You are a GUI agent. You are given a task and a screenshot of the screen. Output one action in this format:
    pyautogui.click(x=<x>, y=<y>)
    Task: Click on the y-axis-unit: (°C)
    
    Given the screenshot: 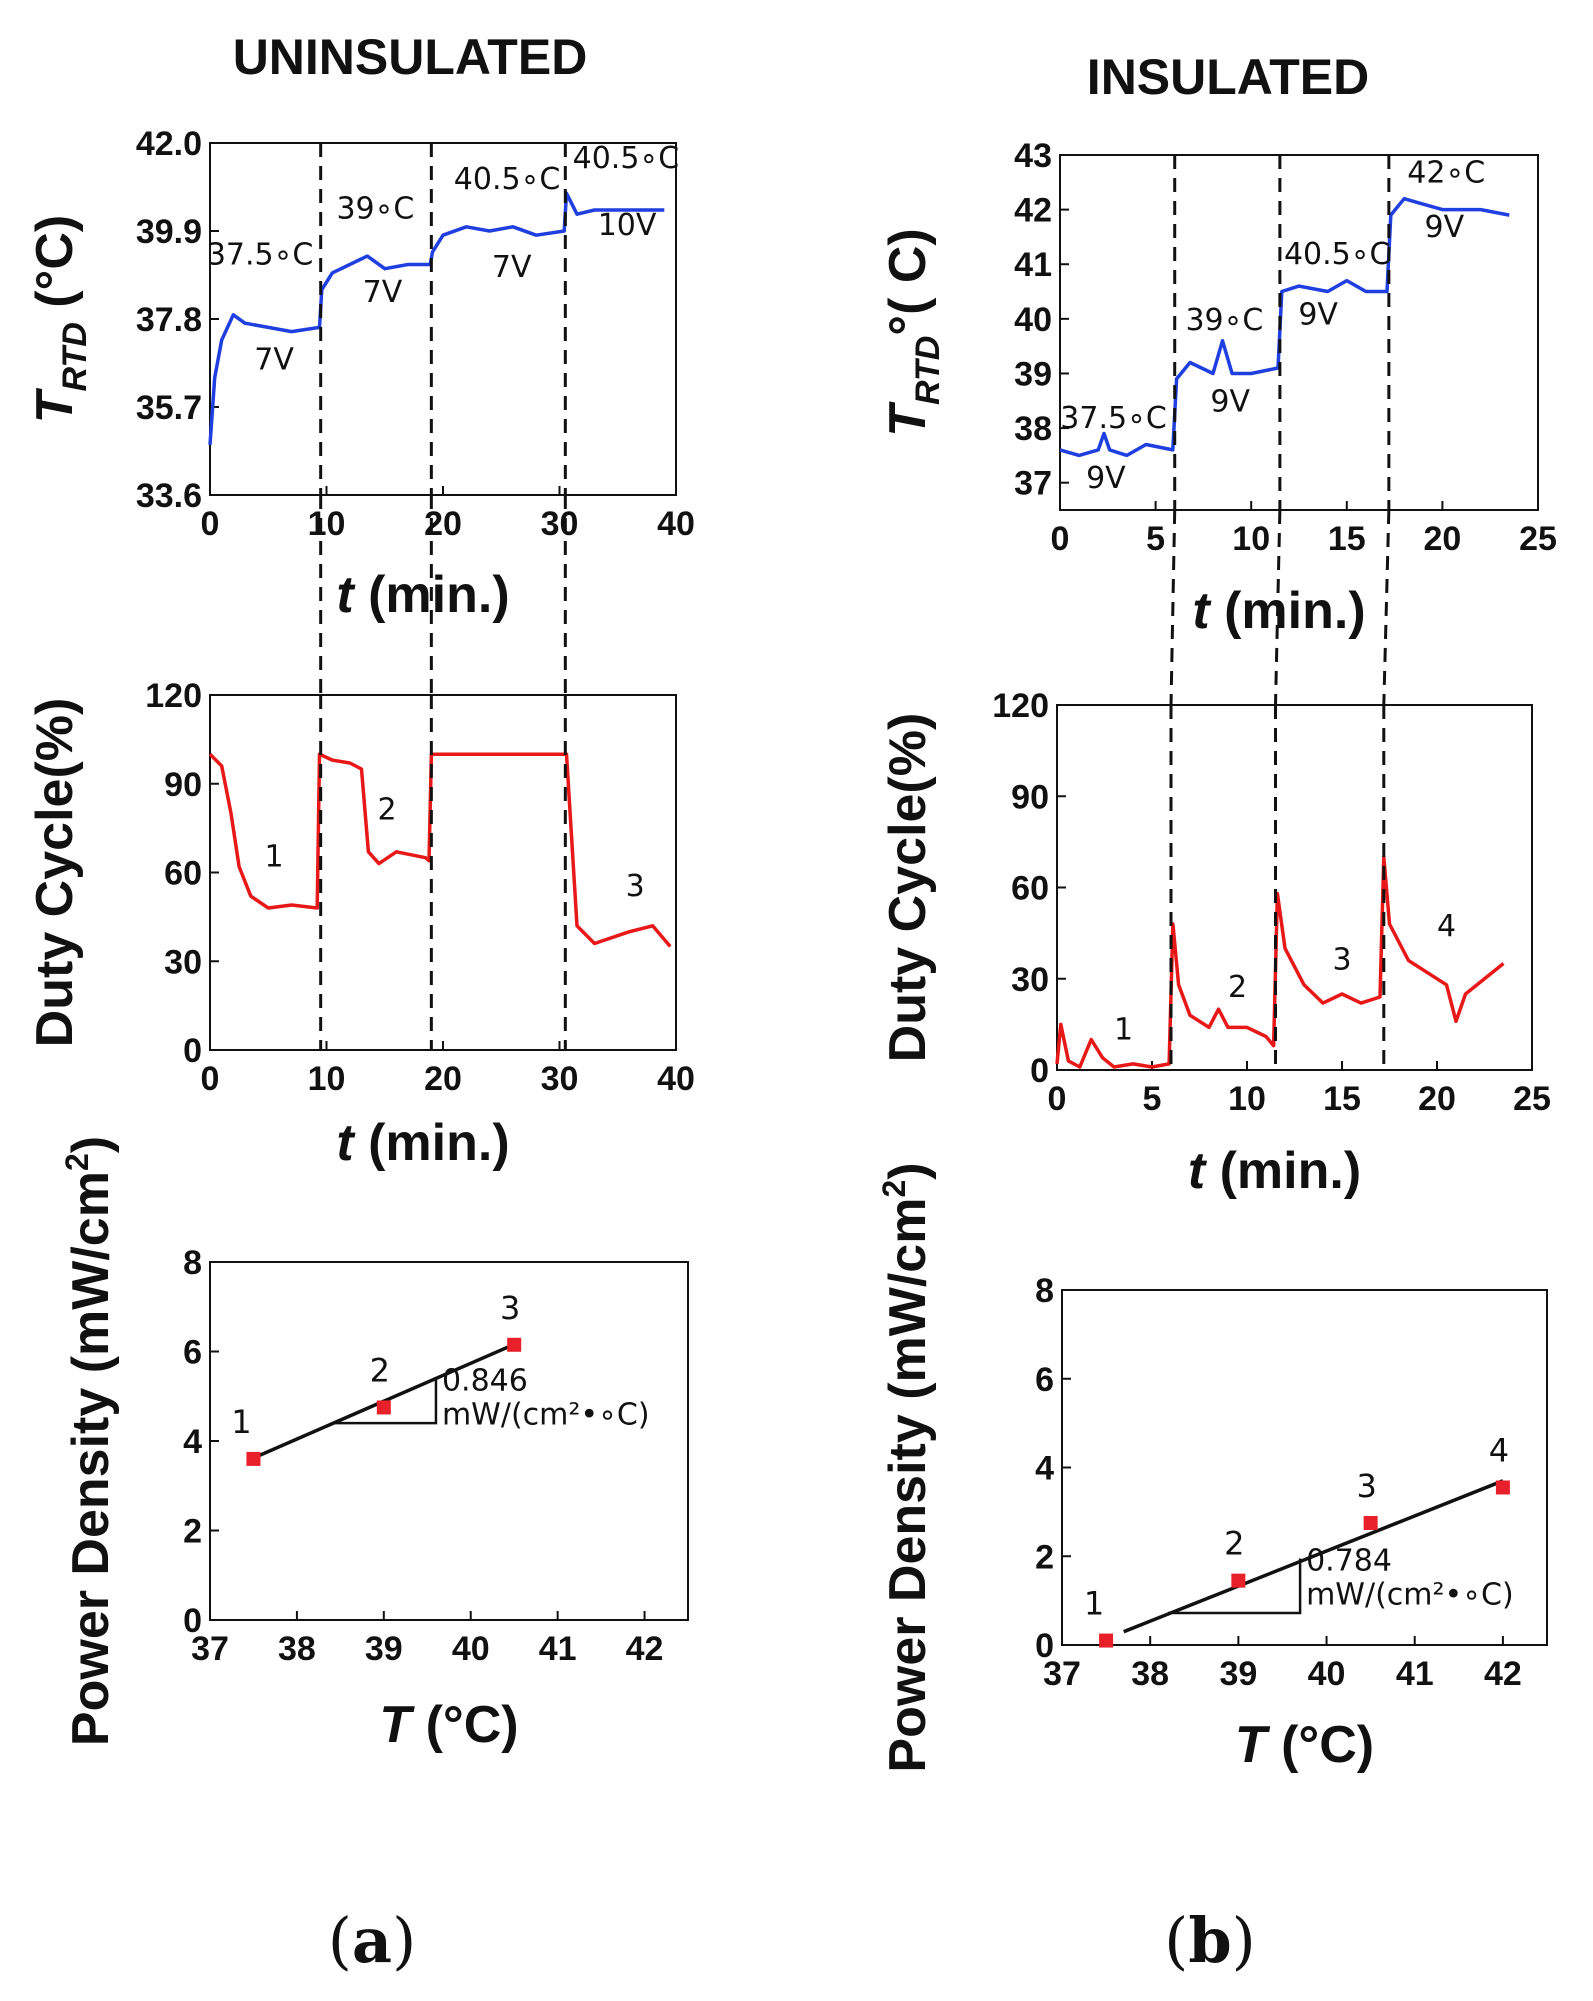 What is the action you would take?
    pyautogui.click(x=55, y=268)
    